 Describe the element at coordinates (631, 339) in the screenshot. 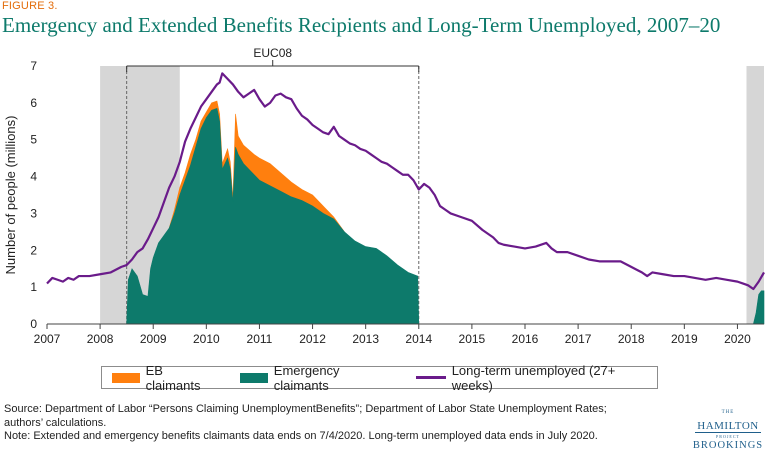

I see `x-tick-label-2018: 2018` at that location.